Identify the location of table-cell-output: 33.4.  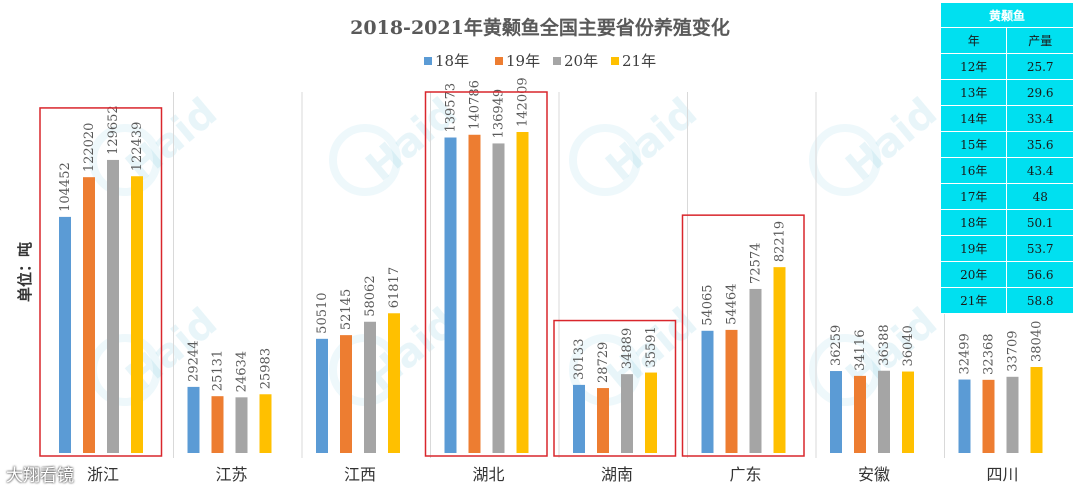
(1040, 118).